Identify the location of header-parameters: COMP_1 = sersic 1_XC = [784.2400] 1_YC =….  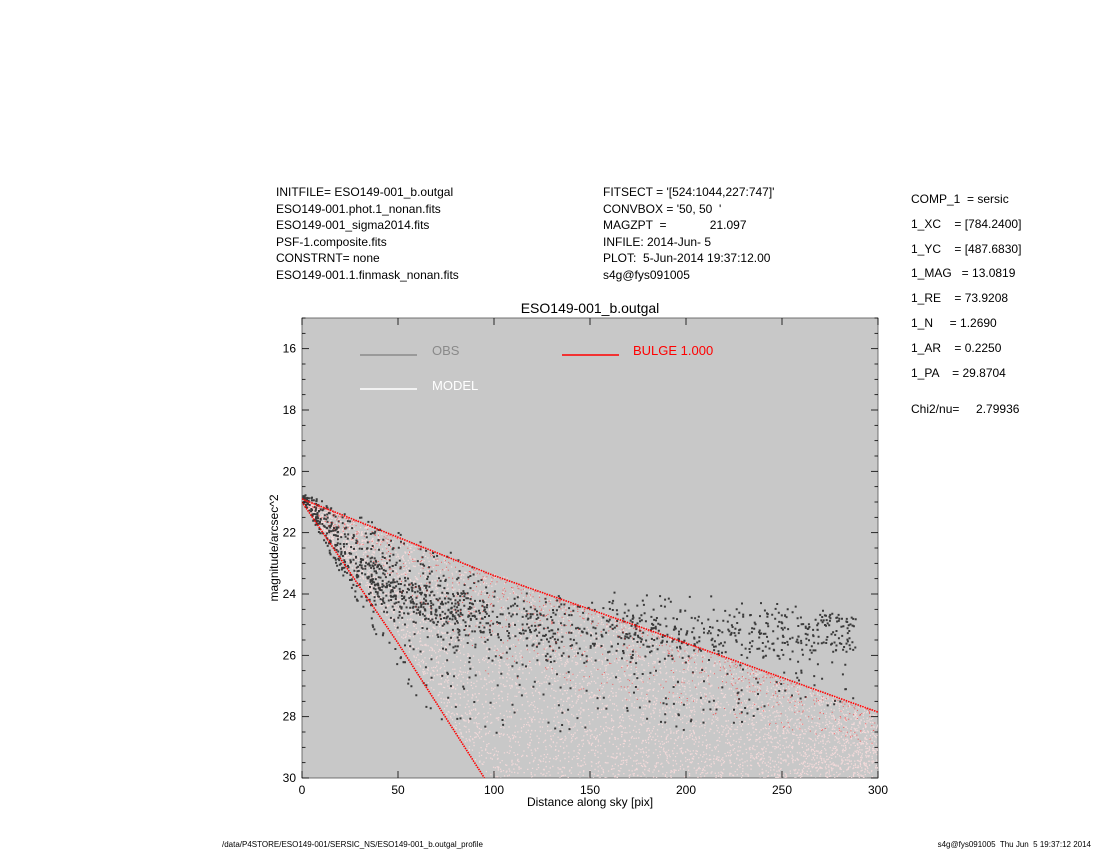
(966, 308).